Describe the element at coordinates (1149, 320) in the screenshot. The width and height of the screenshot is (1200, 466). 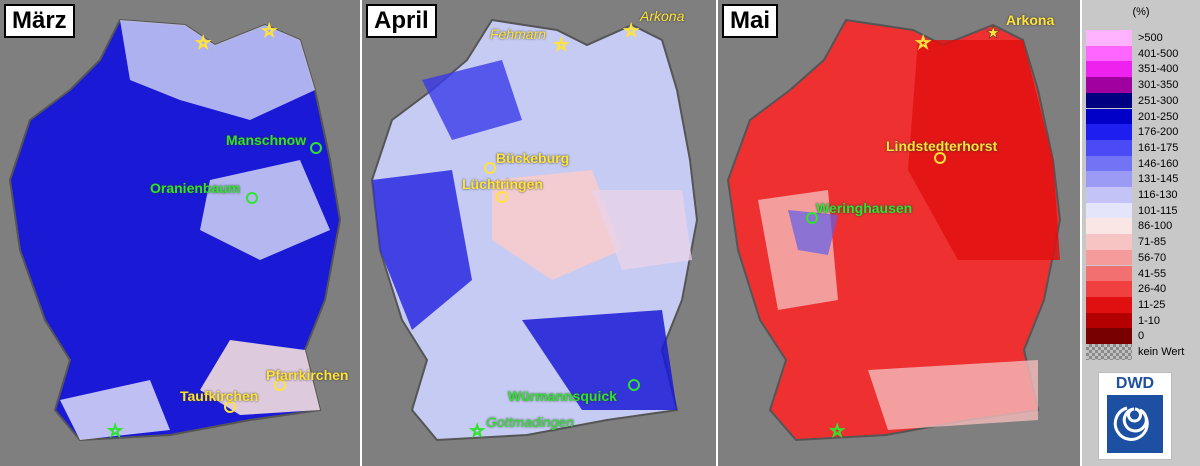
I see `legend-label: 1-10` at that location.